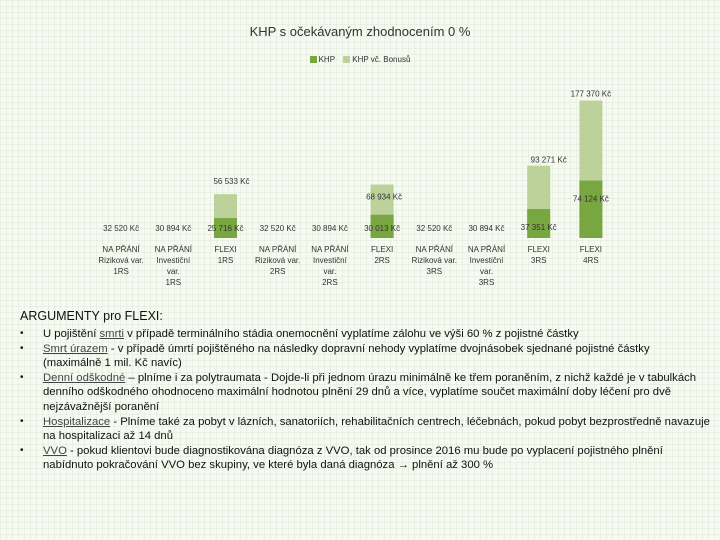 Image resolution: width=720 pixels, height=540 pixels. What do you see at coordinates (225, 249) in the screenshot?
I see `category-label-3-1: FLEXI` at bounding box center [225, 249].